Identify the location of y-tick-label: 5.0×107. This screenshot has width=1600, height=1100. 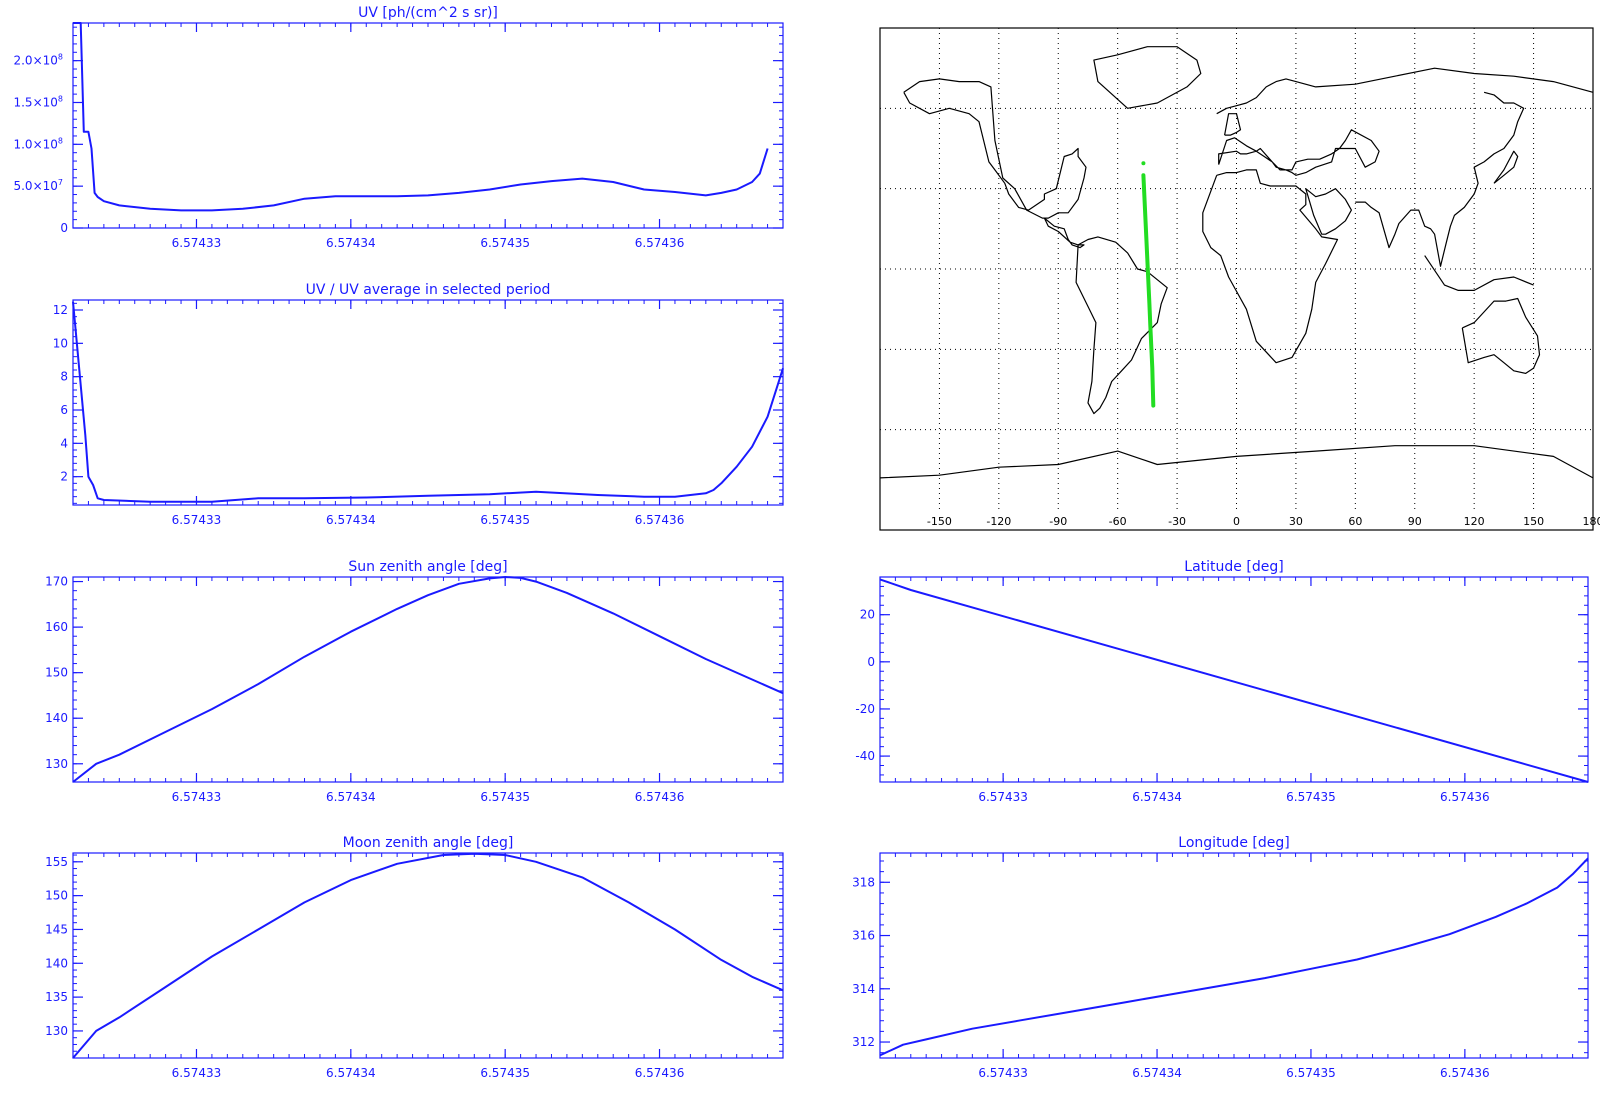
(38, 185).